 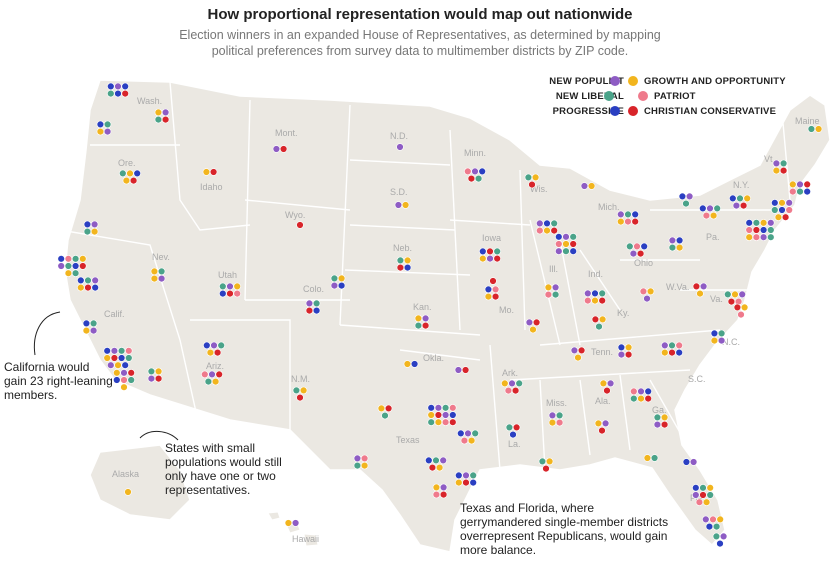 What do you see at coordinates (305, 539) in the screenshot?
I see `state-label-hawaii: Hawaii` at bounding box center [305, 539].